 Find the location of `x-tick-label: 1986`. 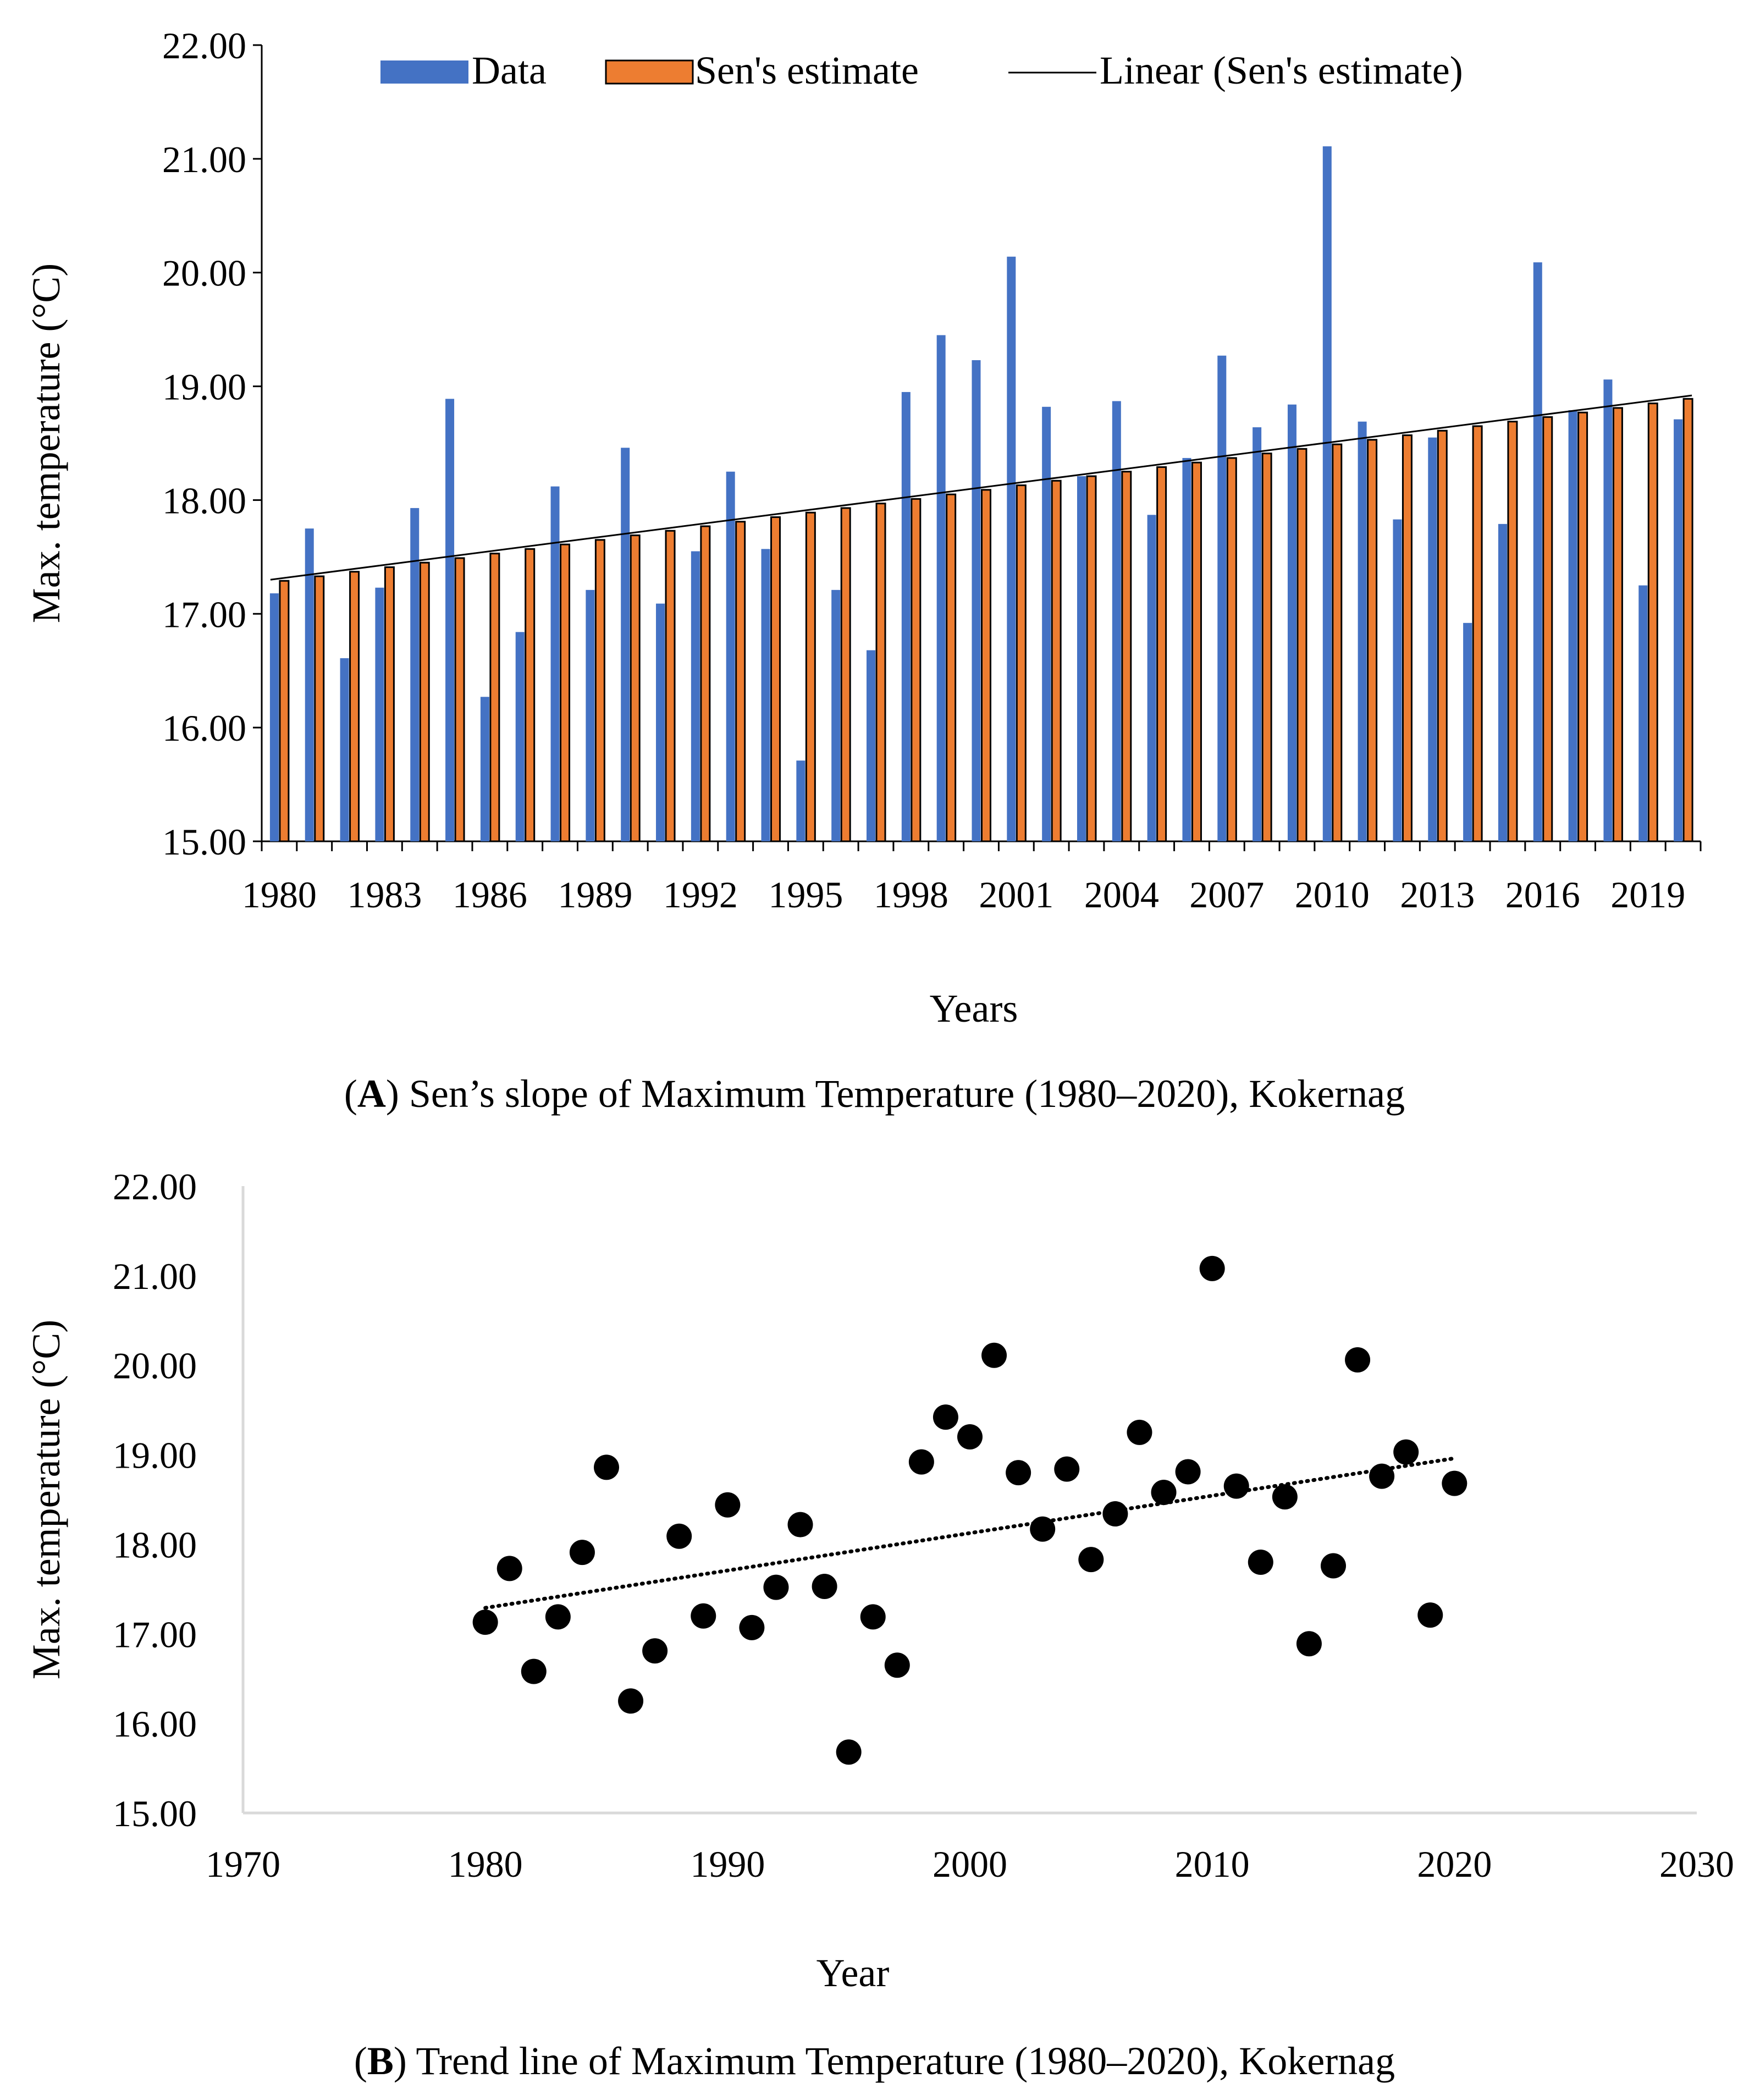

x-tick-label: 1986 is located at coordinates (490, 895).